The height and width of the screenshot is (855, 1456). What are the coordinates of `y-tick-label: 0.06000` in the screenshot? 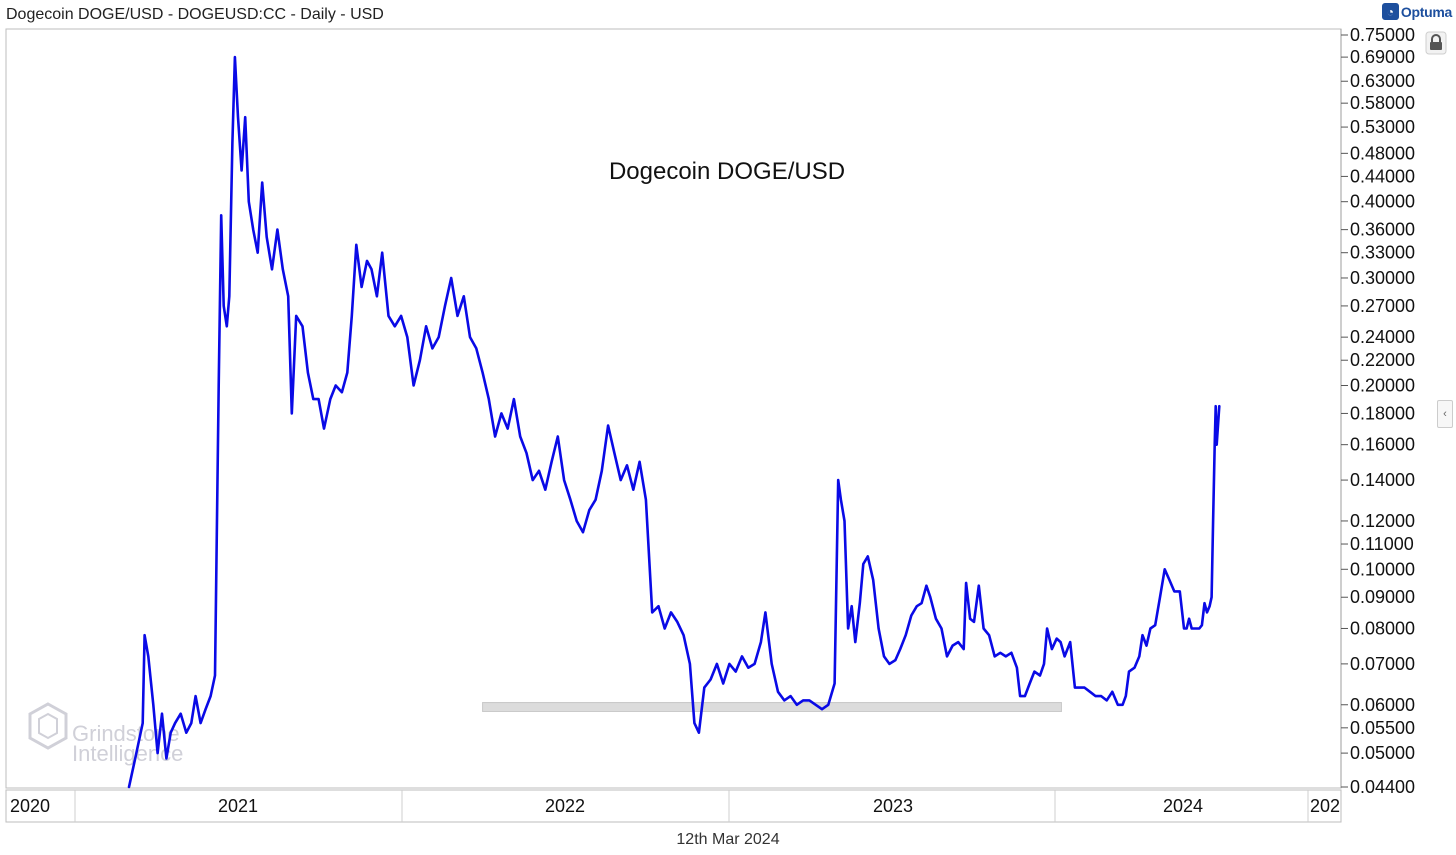 It's located at (1382, 705).